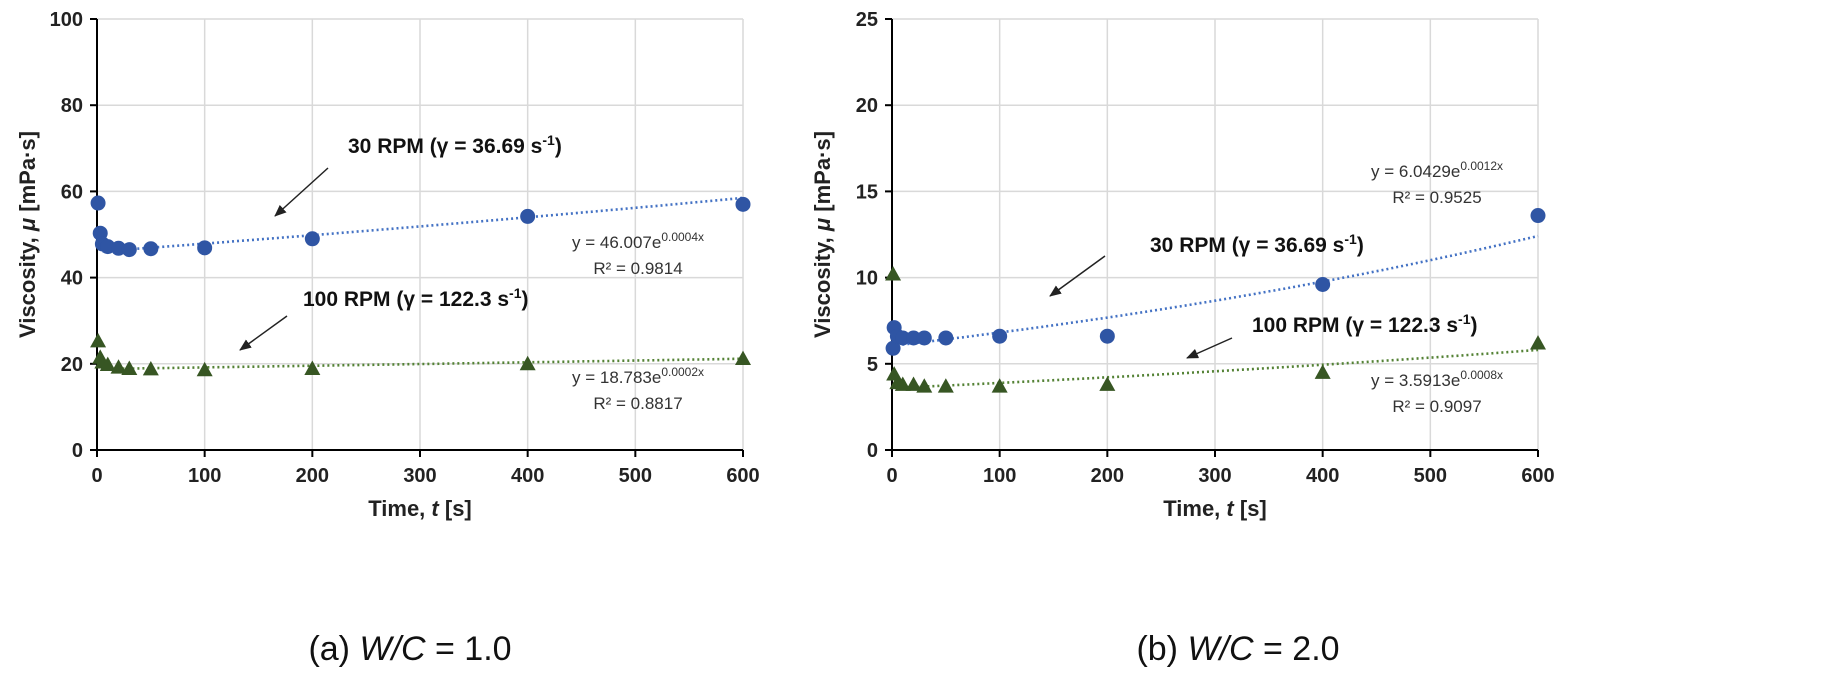  What do you see at coordinates (867, 279) in the screenshot?
I see `y-tick-label: 10` at bounding box center [867, 279].